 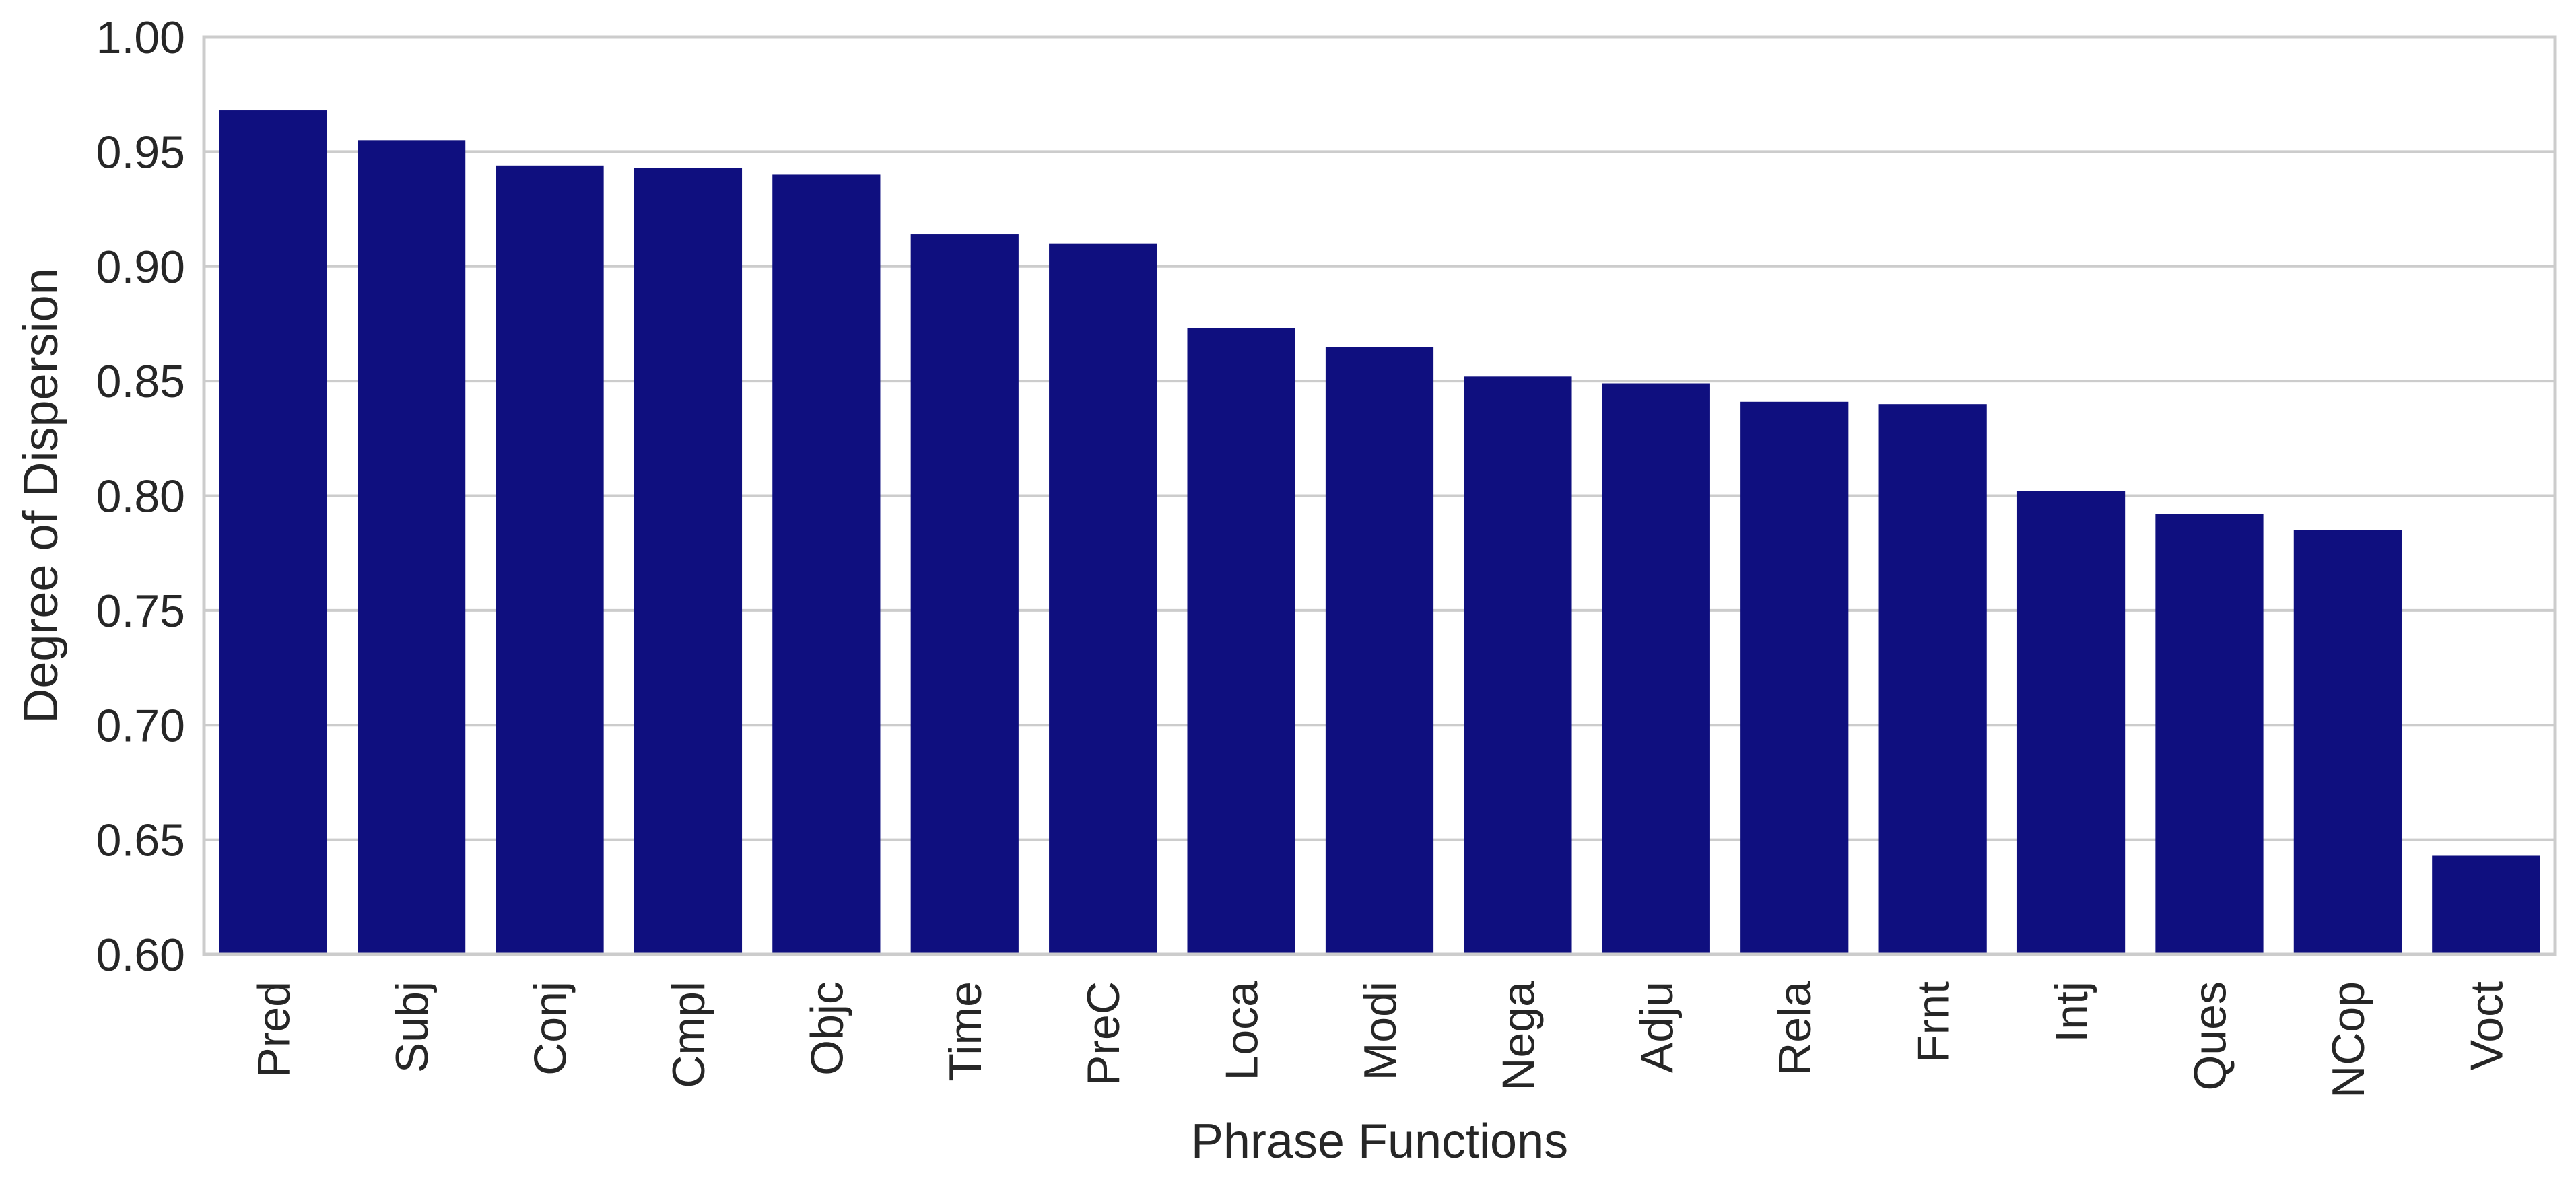 What do you see at coordinates (1380, 651) in the screenshot?
I see `bar-modi` at bounding box center [1380, 651].